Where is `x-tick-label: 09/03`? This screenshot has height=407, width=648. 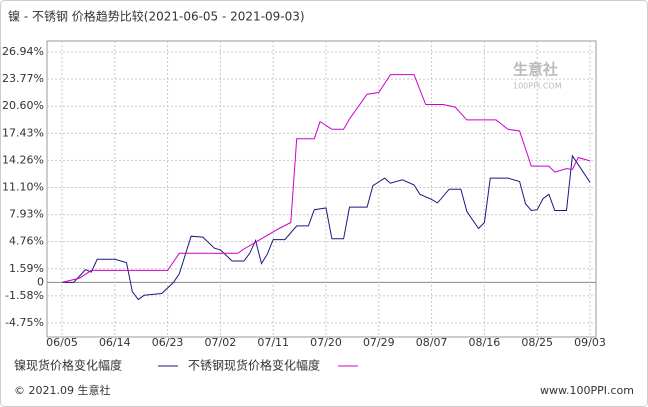
x-tick-label: 09/03 is located at coordinates (590, 342).